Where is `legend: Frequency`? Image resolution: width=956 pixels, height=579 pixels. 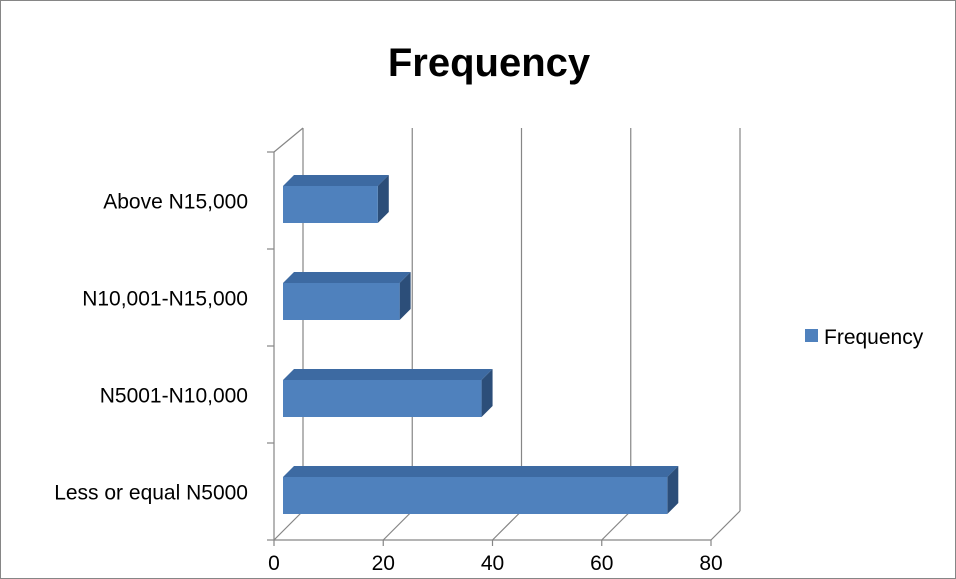 legend: Frequency is located at coordinates (864, 337).